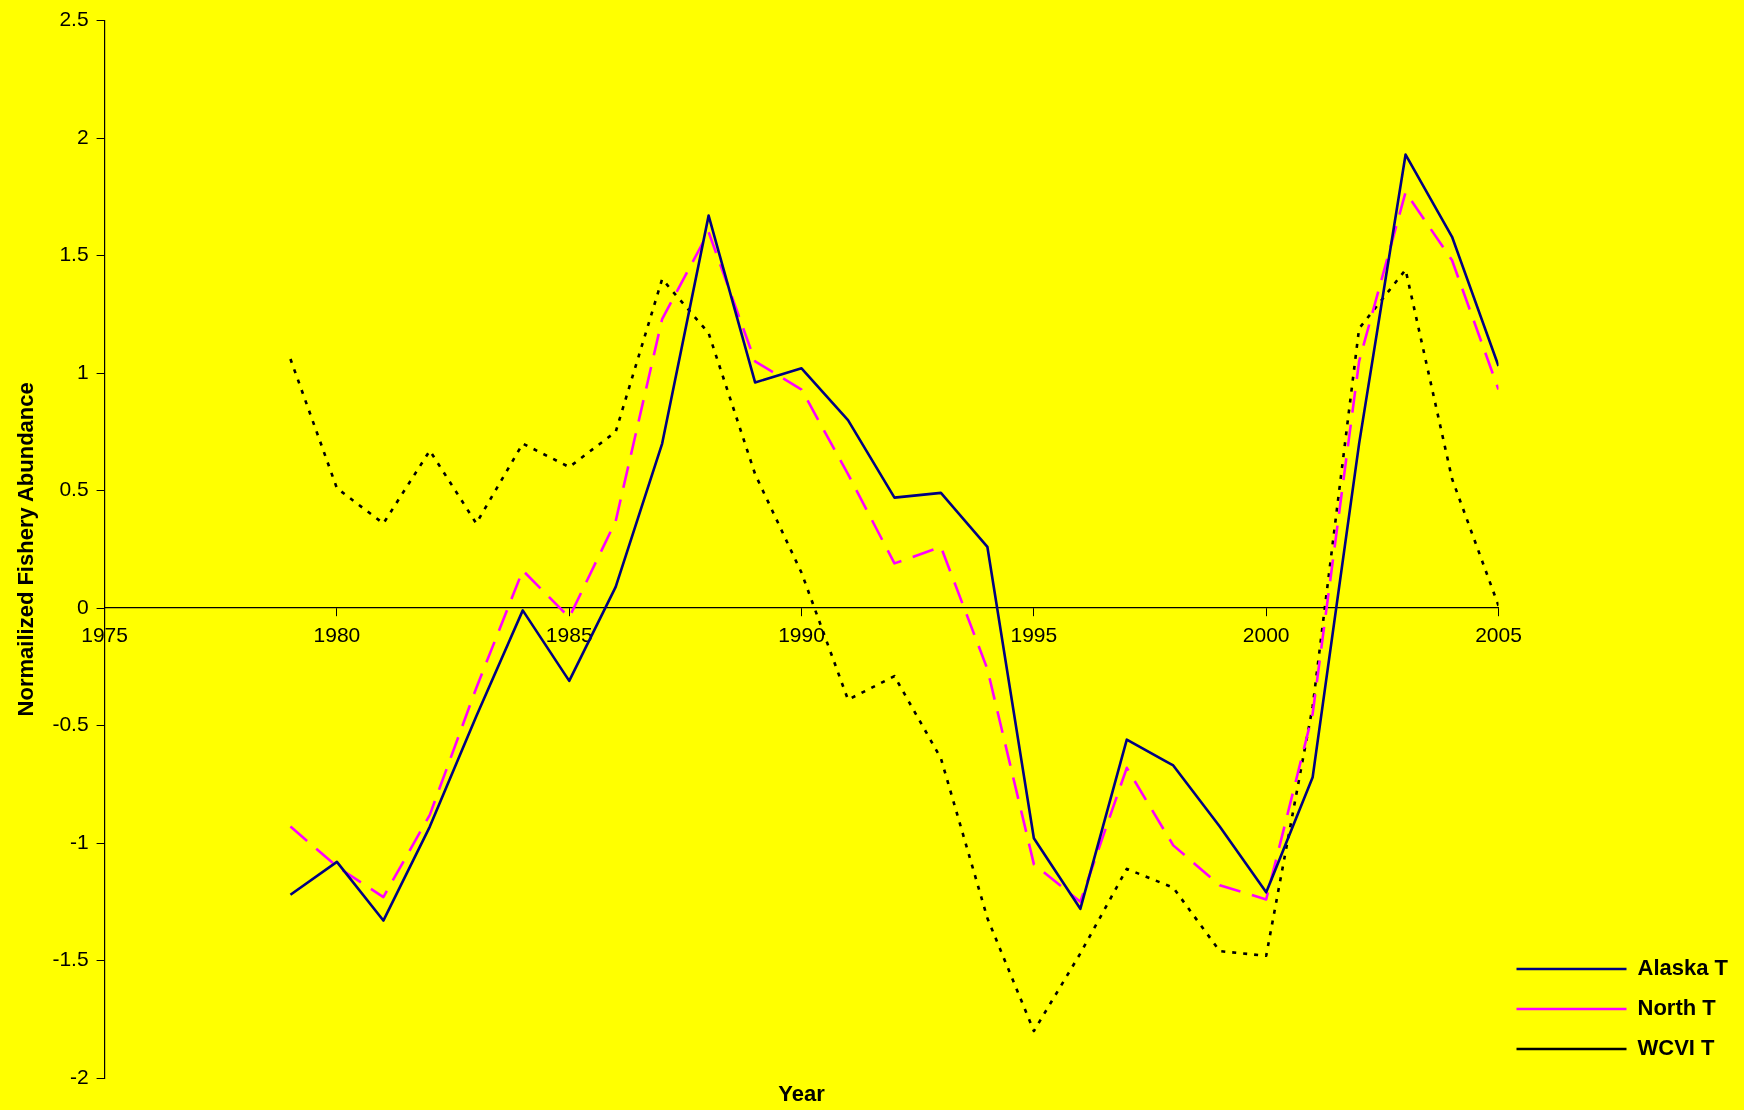 This screenshot has width=1744, height=1110. I want to click on legend-label: WCVI T, so click(1676, 1048).